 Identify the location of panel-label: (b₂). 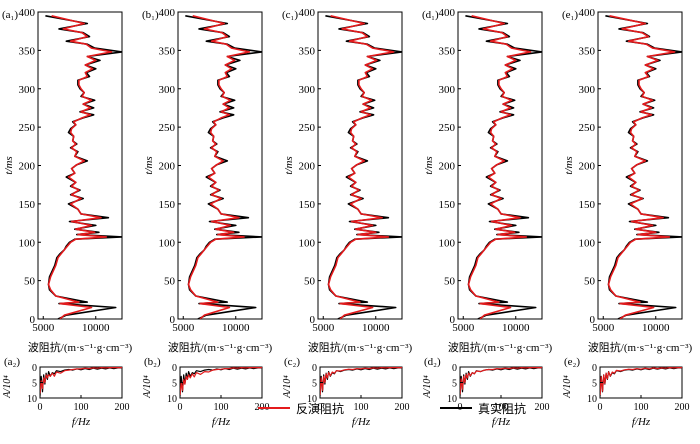
(152, 362).